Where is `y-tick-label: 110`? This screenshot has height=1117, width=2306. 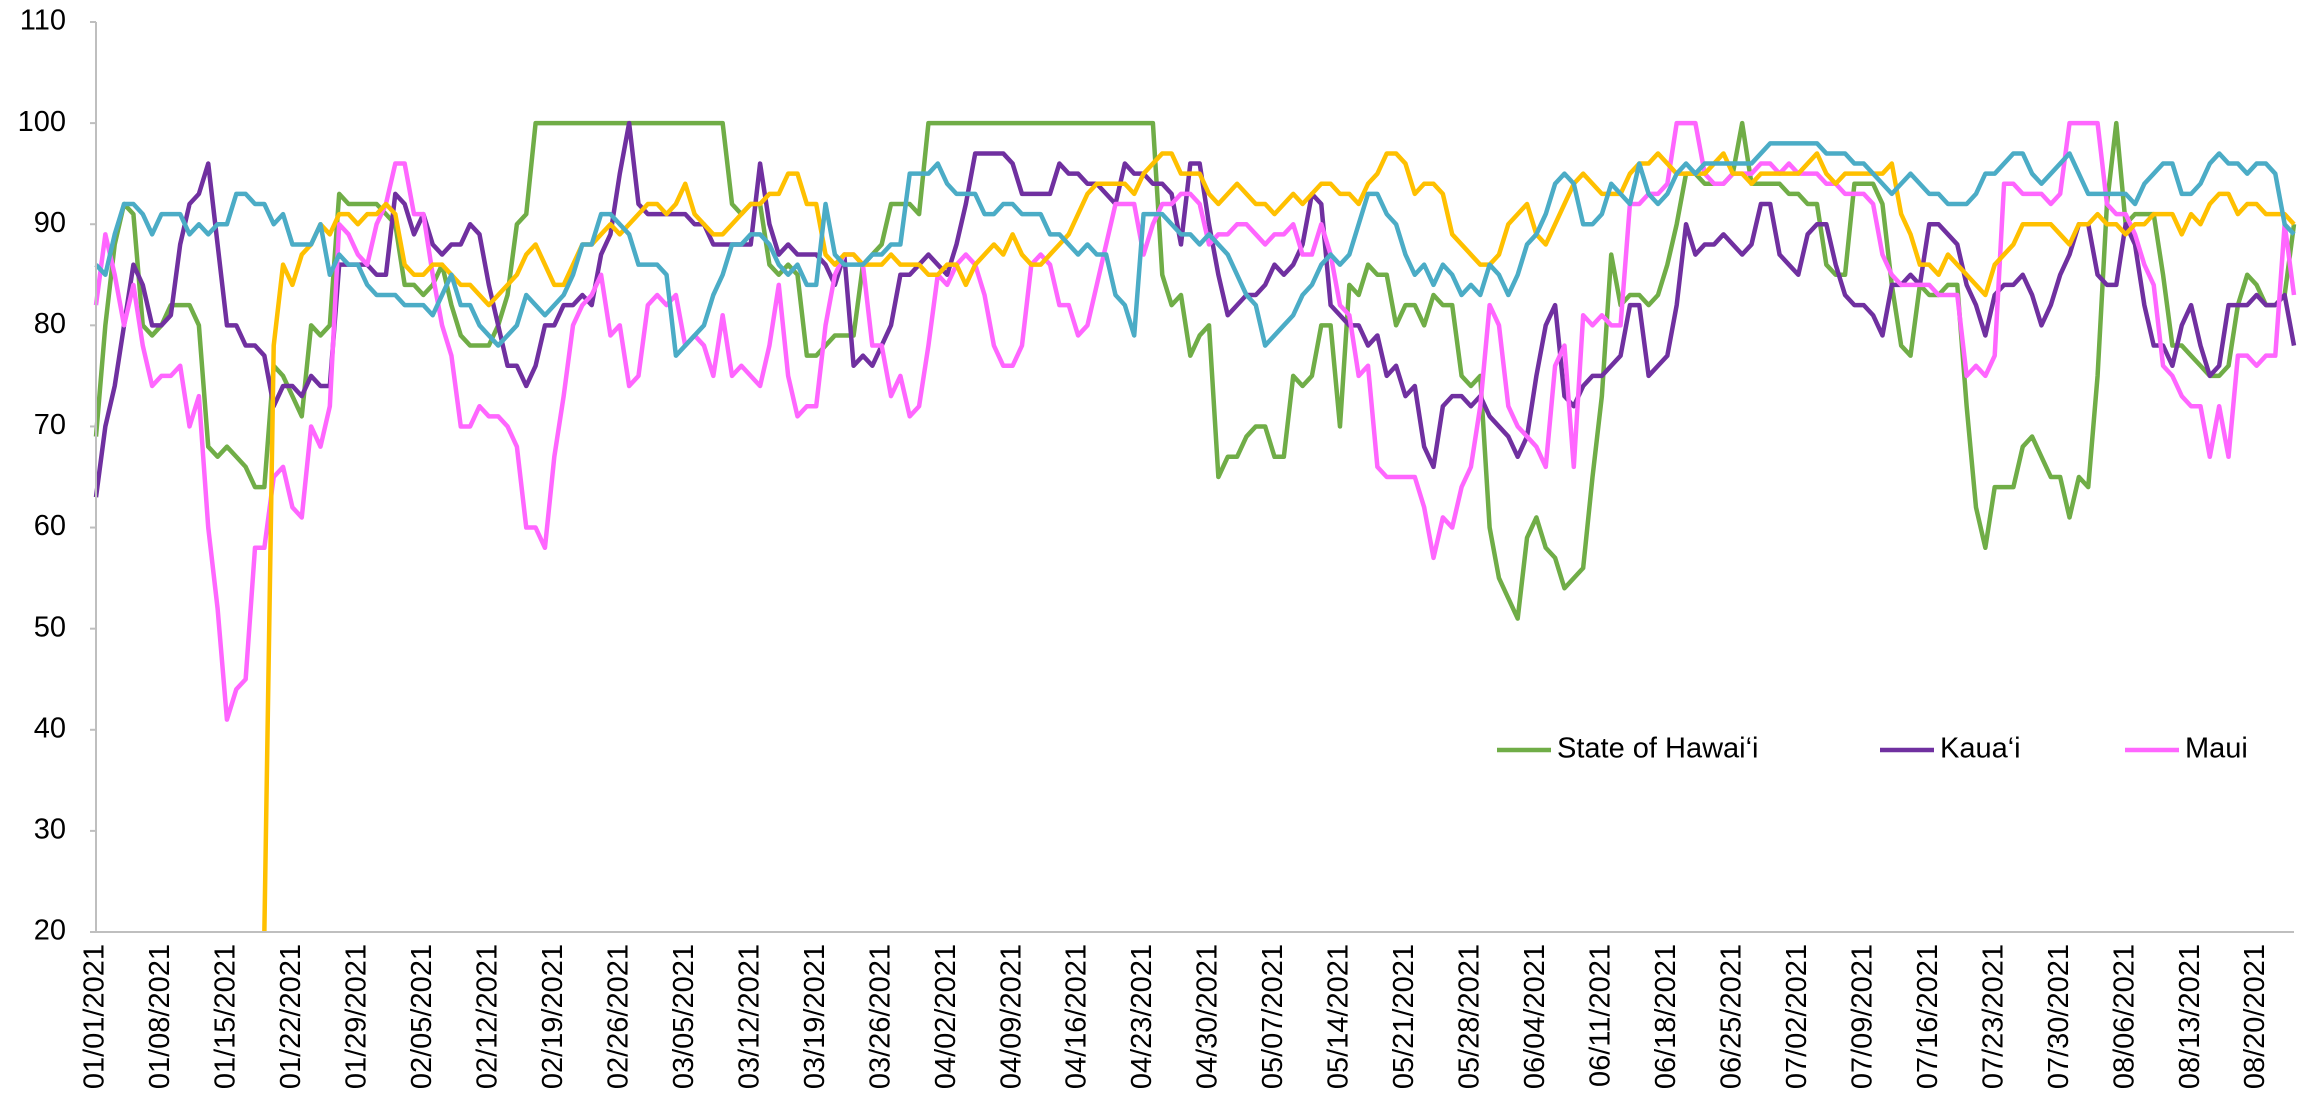 y-tick-label: 110 is located at coordinates (43, 21).